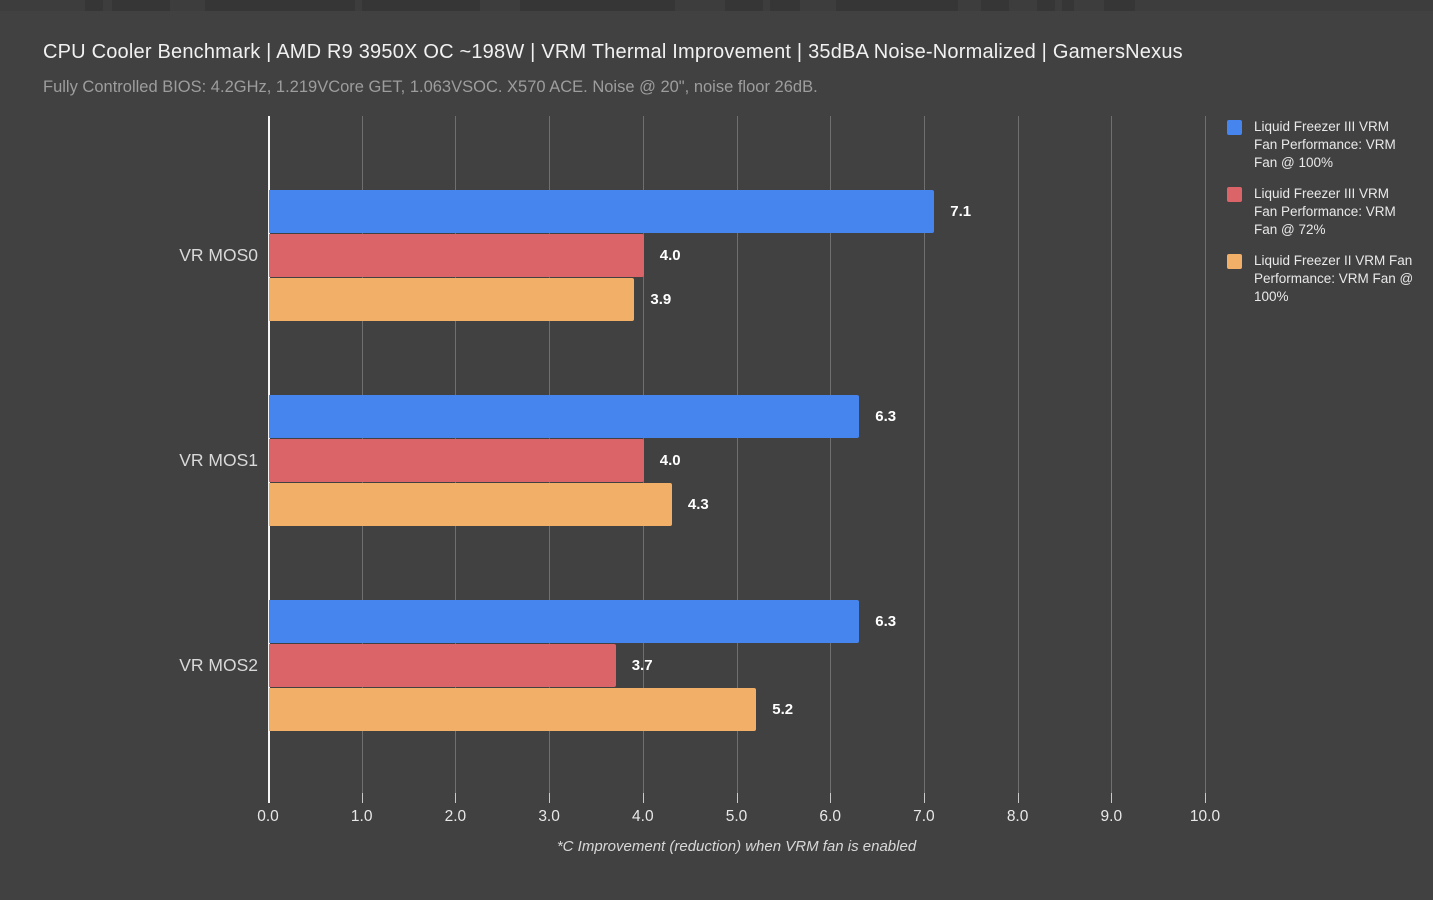  I want to click on x-axis-tick-label: 7.0, so click(924, 816).